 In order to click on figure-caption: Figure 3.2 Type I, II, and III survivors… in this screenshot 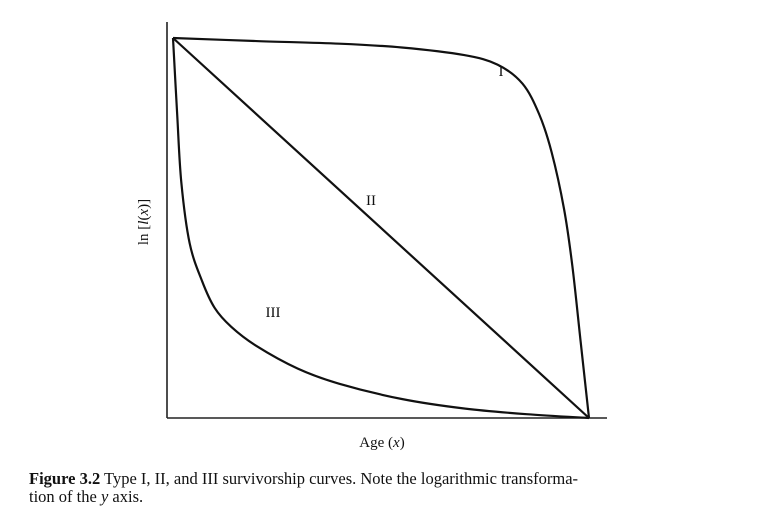, I will do `click(389, 488)`.